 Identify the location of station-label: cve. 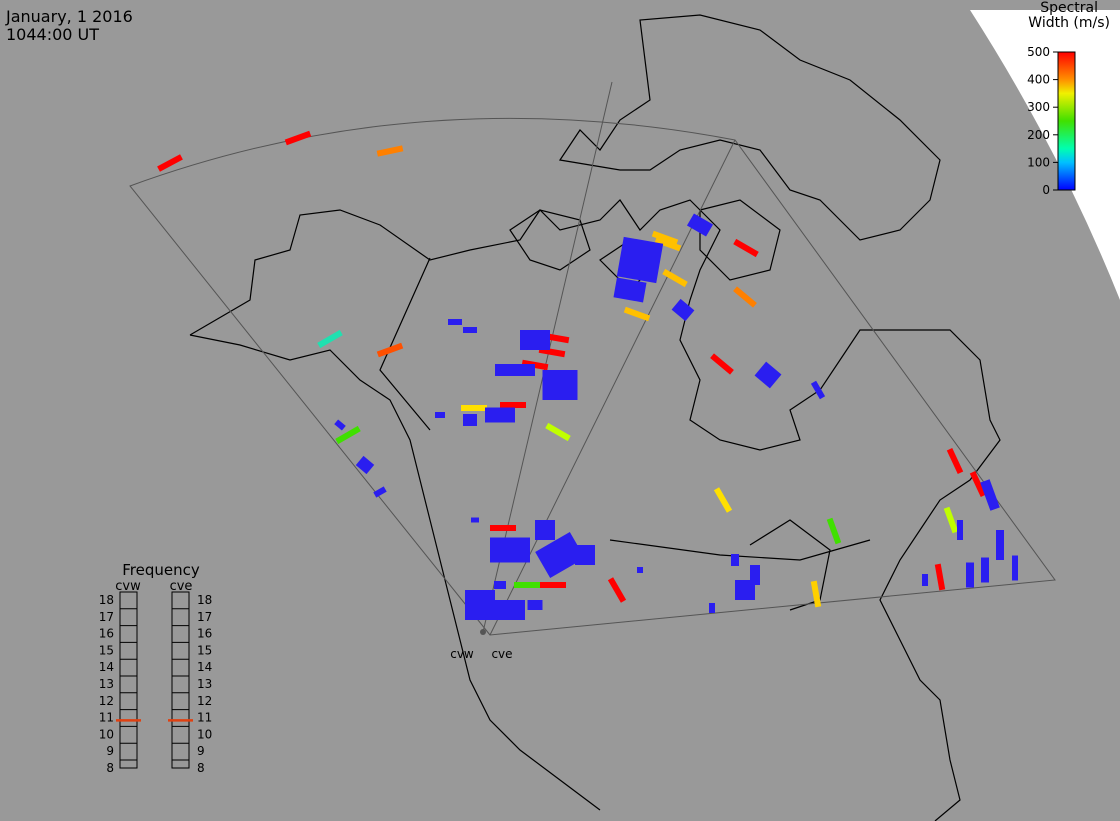
(501, 654).